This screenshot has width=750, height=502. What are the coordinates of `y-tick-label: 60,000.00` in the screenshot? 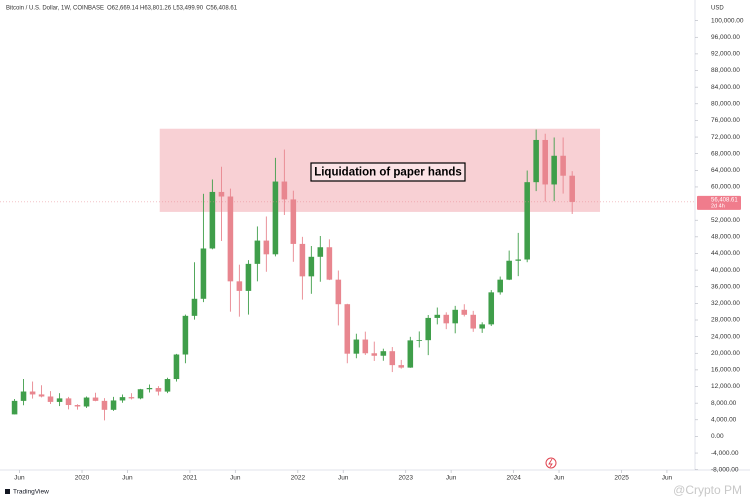 It's located at (725, 187).